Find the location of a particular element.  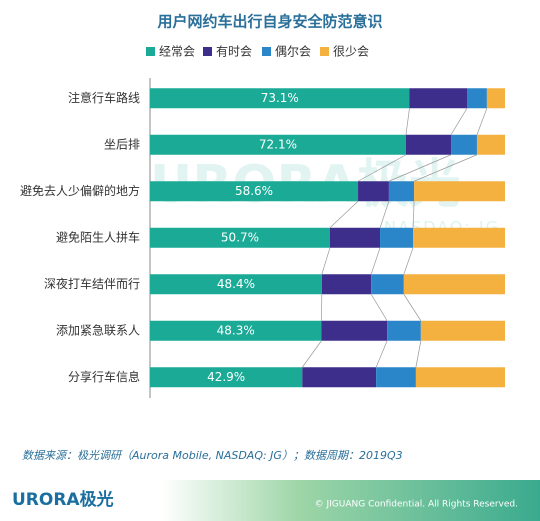

value-label: 42.9% is located at coordinates (226, 377).